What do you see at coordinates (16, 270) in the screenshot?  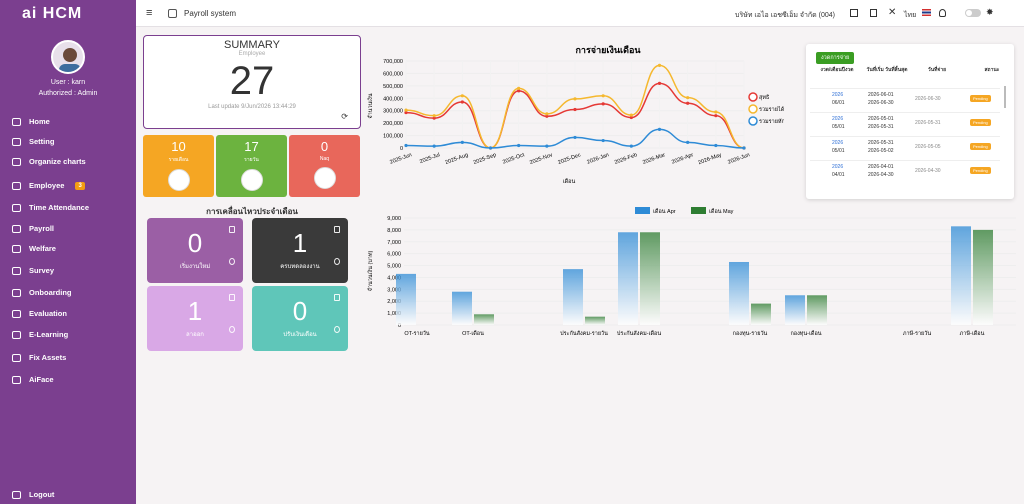 I see `users-icon` at bounding box center [16, 270].